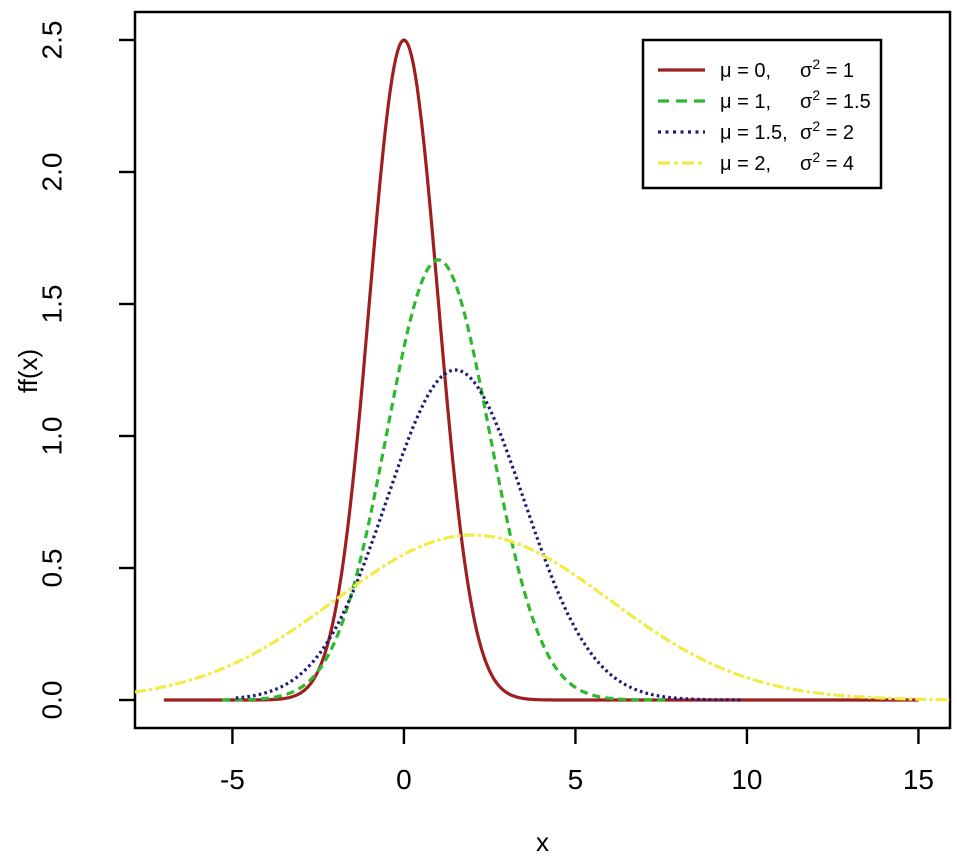 The image size is (957, 860). What do you see at coordinates (745, 102) in the screenshot?
I see `legend-label-mu: μ = 1,` at bounding box center [745, 102].